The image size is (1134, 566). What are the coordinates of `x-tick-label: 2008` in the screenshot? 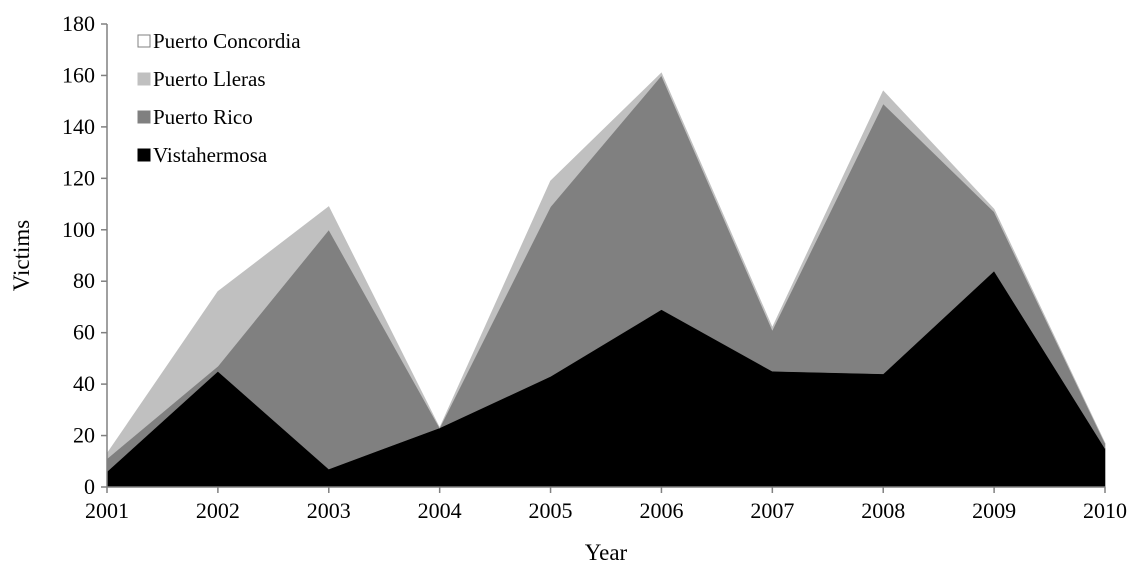 It's located at (883, 510).